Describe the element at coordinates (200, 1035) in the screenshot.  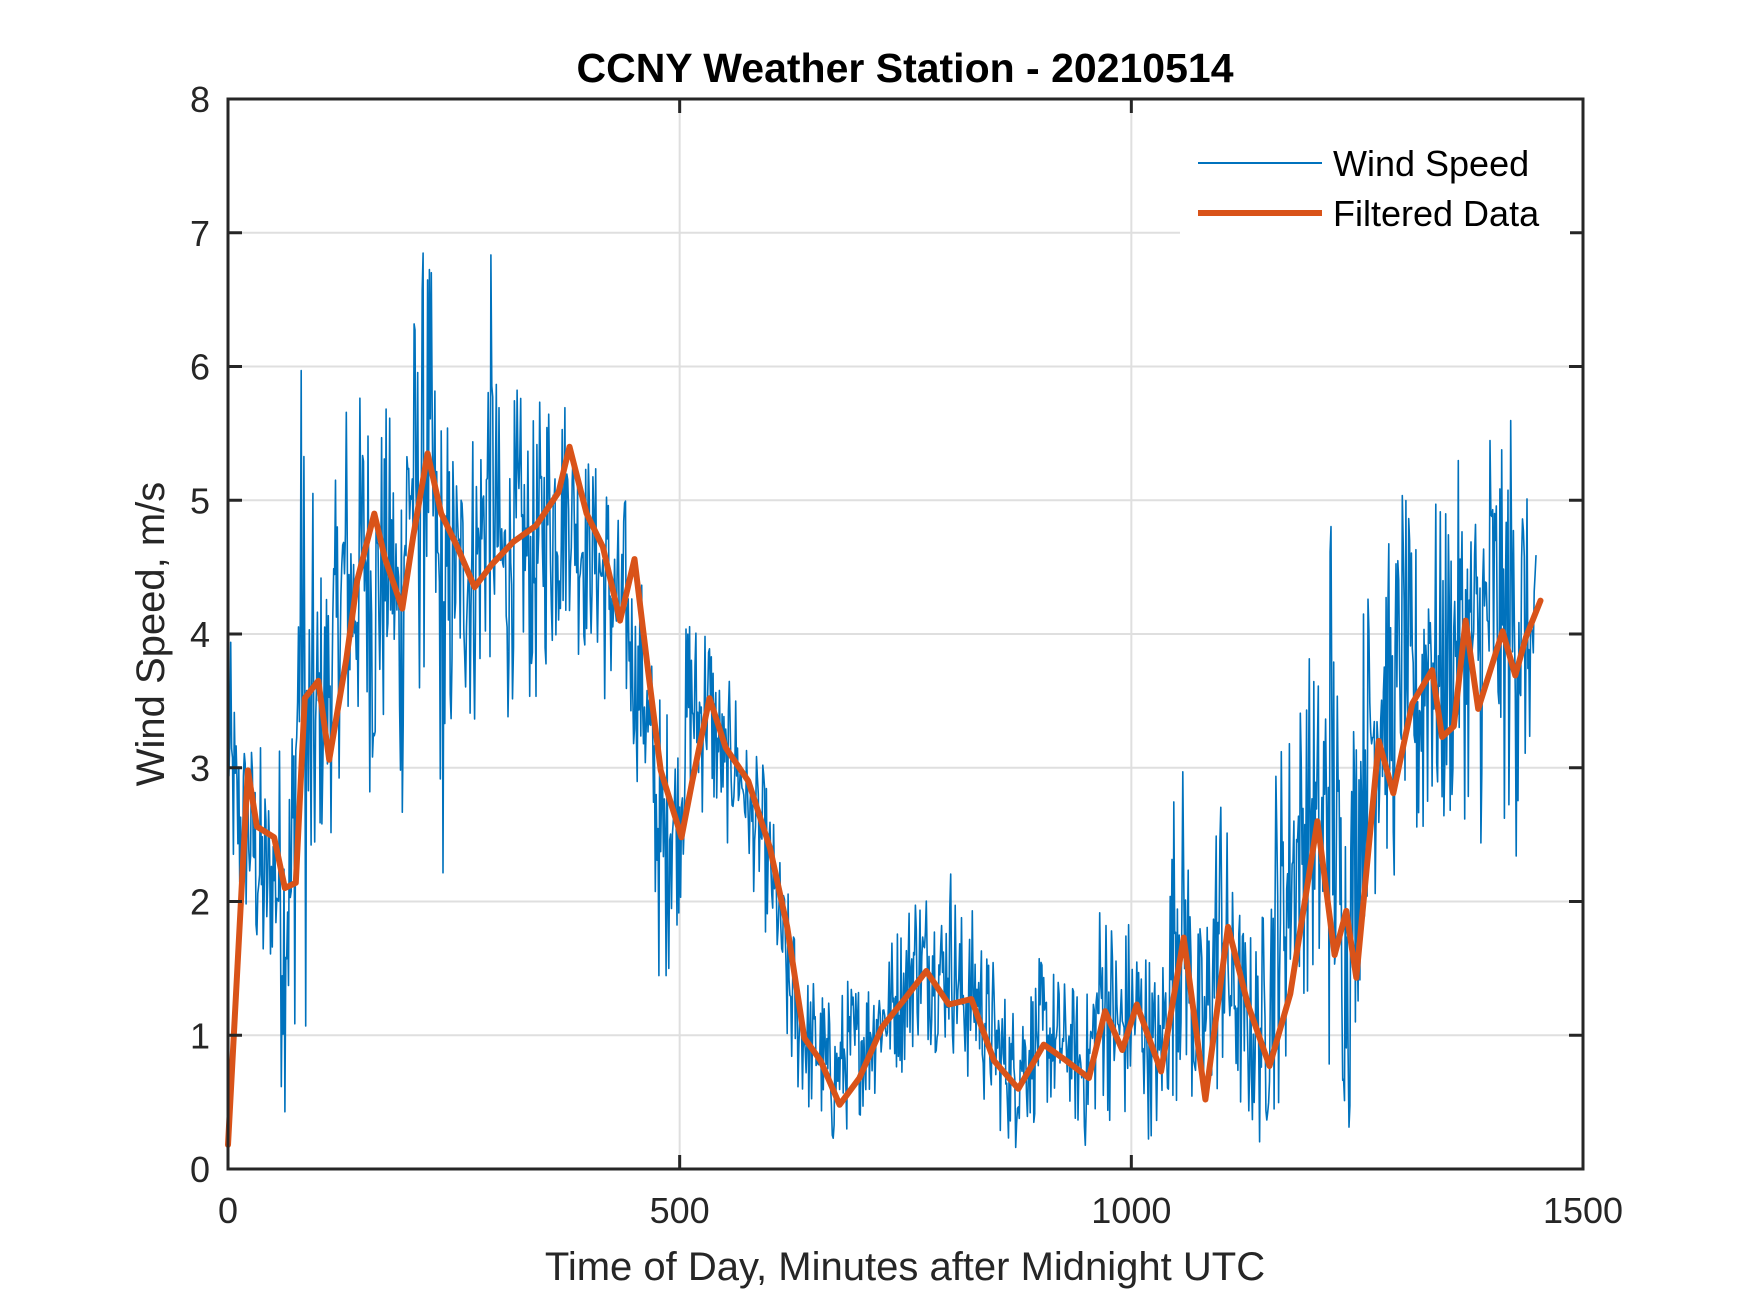
I see `y-tick-label: 1` at that location.